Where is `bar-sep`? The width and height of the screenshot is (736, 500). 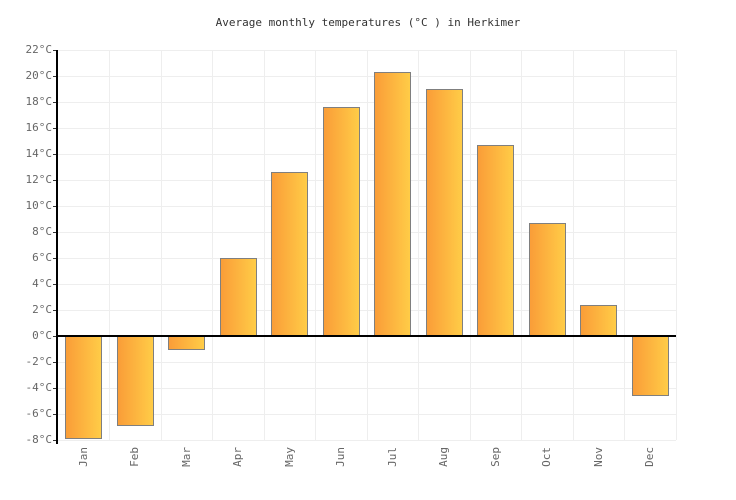
bar-sep is located at coordinates (496, 240).